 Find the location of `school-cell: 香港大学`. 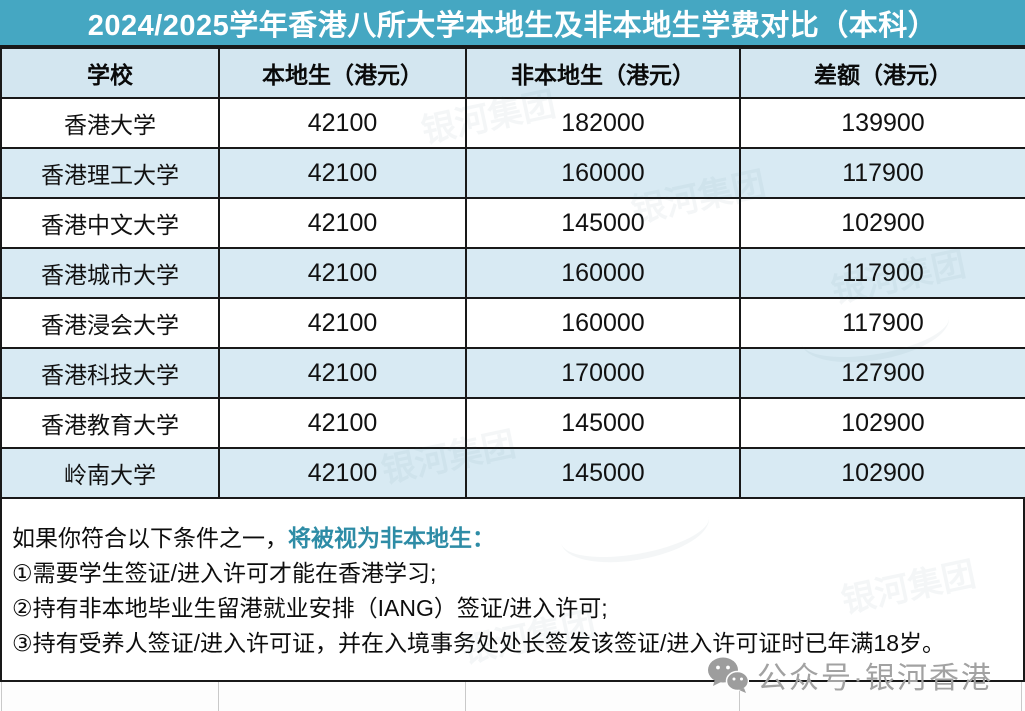

school-cell: 香港大学 is located at coordinates (110, 123).